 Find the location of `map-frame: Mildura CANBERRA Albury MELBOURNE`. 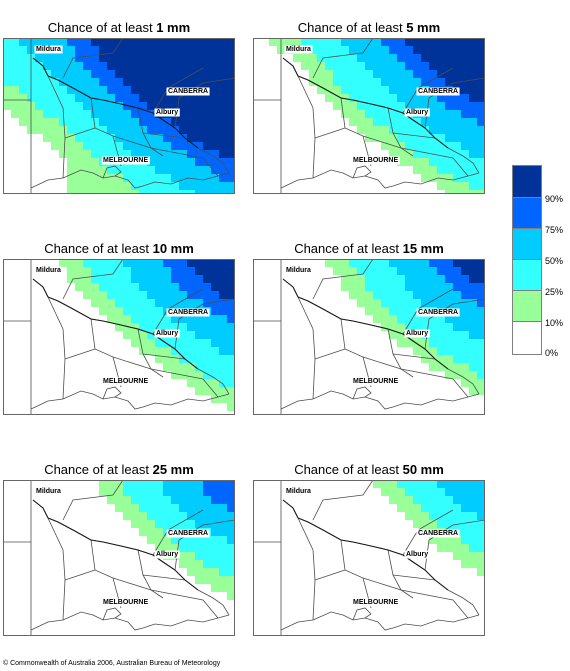

map-frame: Mildura CANBERRA Albury MELBOURNE is located at coordinates (369, 558).